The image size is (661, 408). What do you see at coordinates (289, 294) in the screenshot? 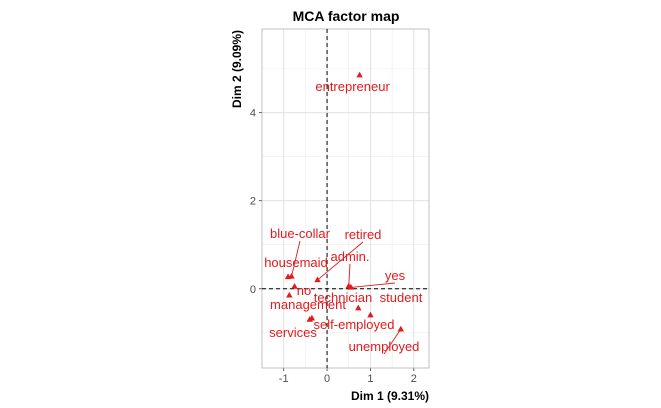
I see `point-management` at bounding box center [289, 294].